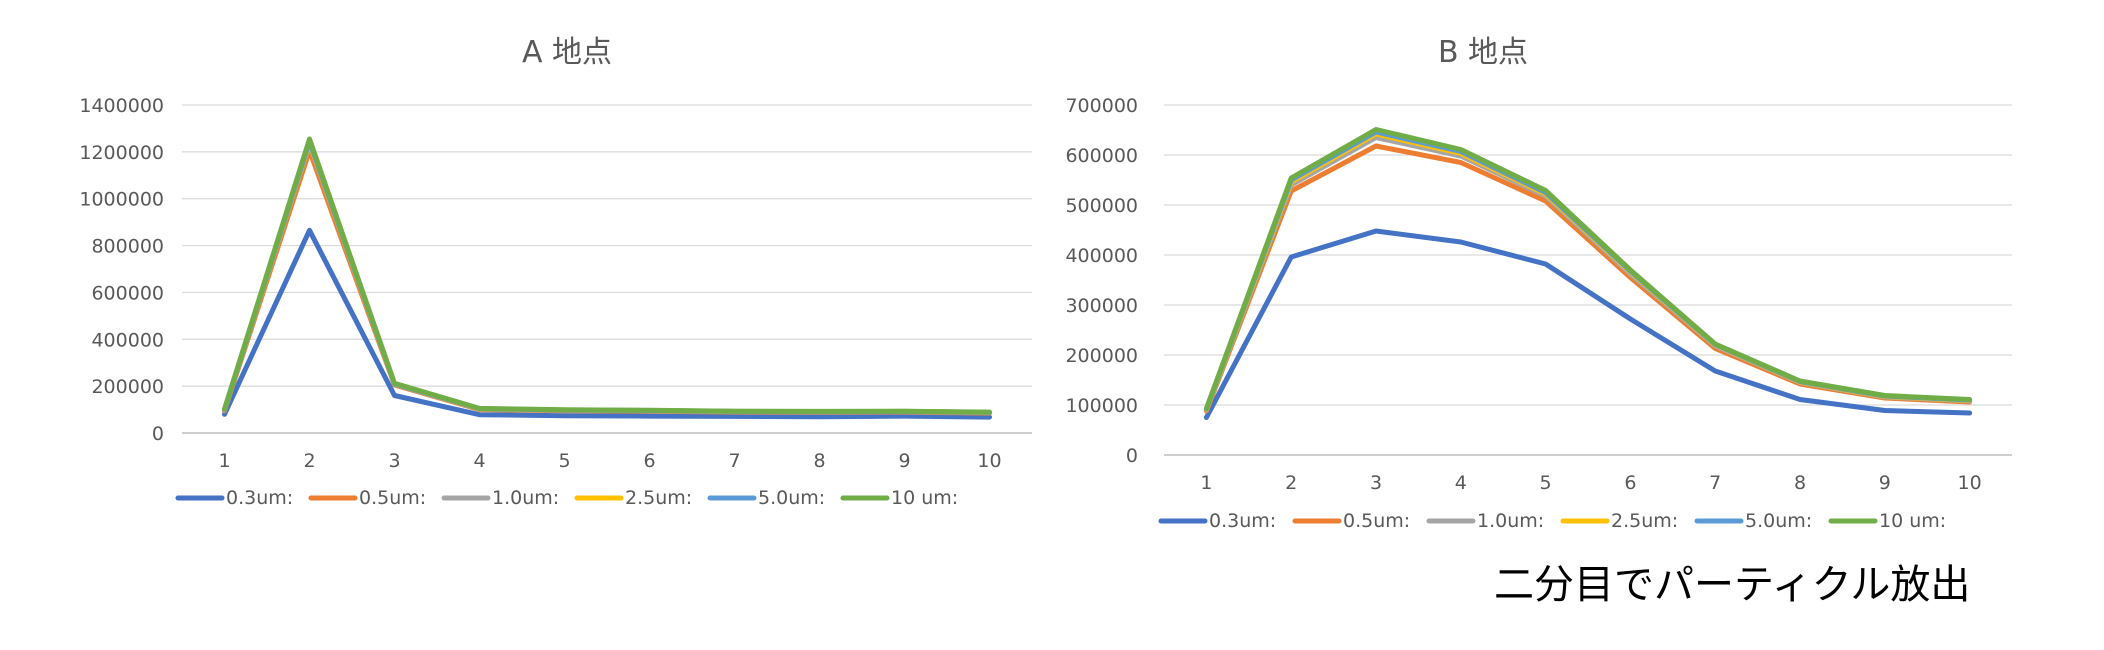 The image size is (2104, 650). Describe the element at coordinates (479, 461) in the screenshot. I see `chart-a-x-tick-label: 4` at that location.